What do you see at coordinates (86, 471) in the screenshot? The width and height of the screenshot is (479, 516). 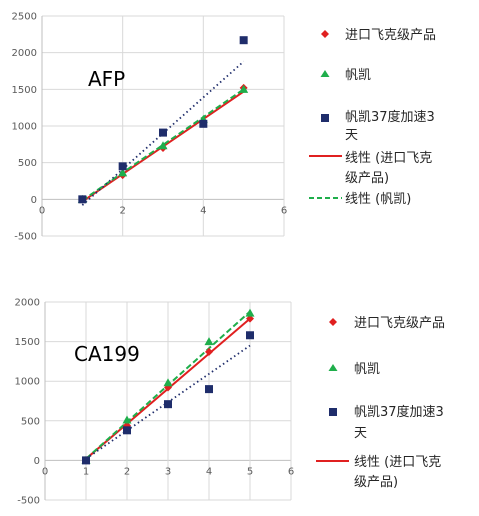 I see `x-tick-label: 1` at bounding box center [86, 471].